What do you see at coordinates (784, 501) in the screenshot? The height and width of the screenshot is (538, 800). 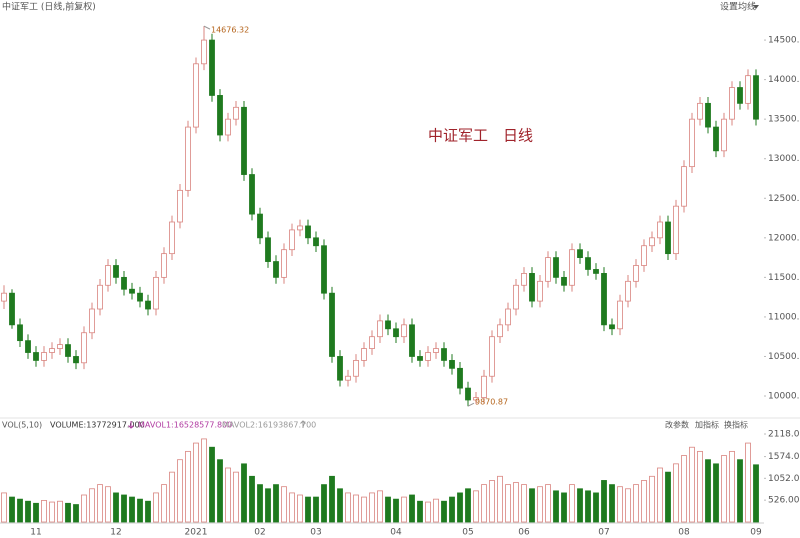 I see `vol-tick-label: 526.00` at bounding box center [784, 501].